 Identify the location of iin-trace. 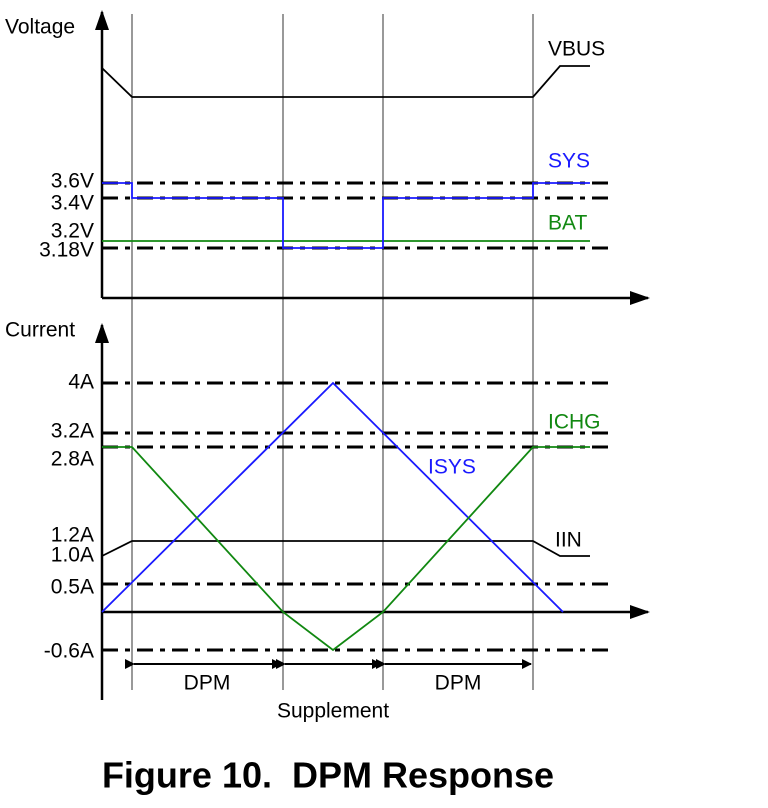
(345, 548).